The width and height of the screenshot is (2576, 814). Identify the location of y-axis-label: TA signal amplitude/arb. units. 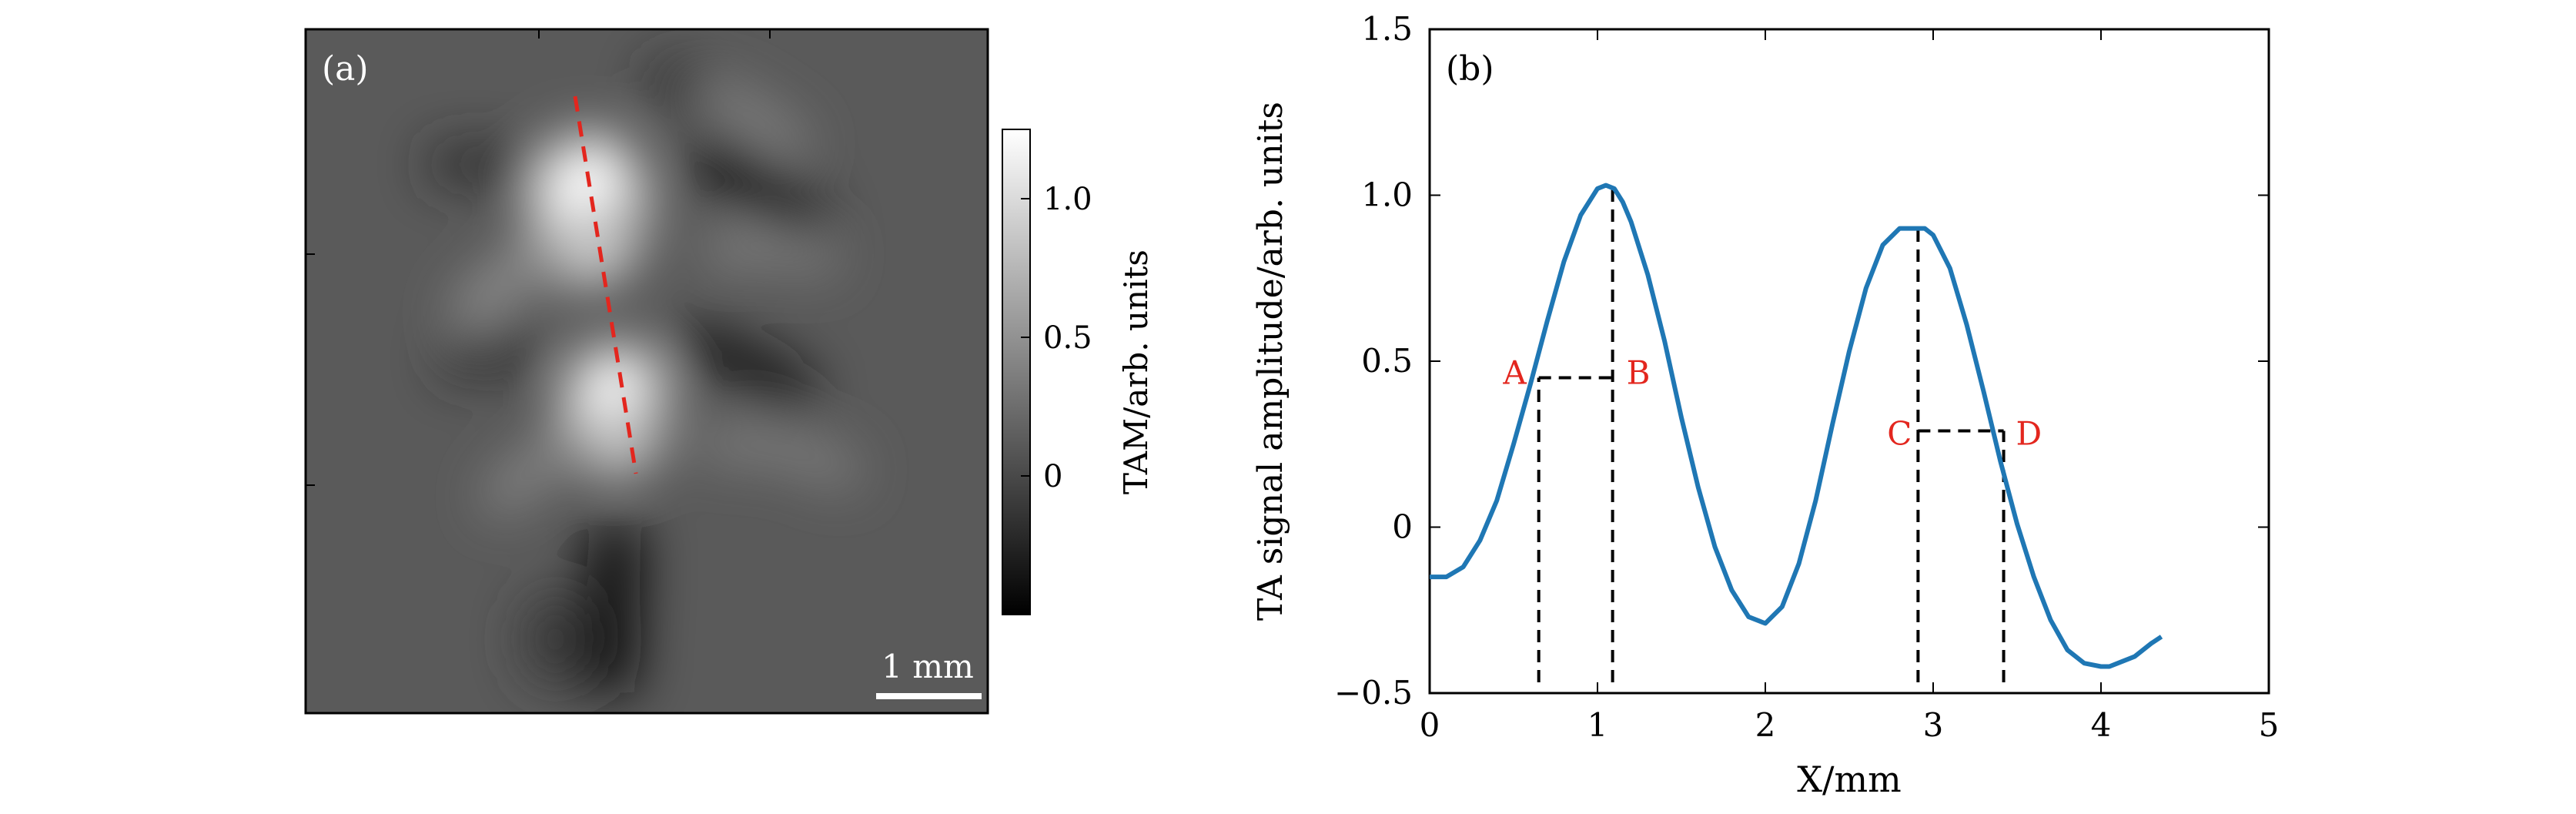
(1270, 361).